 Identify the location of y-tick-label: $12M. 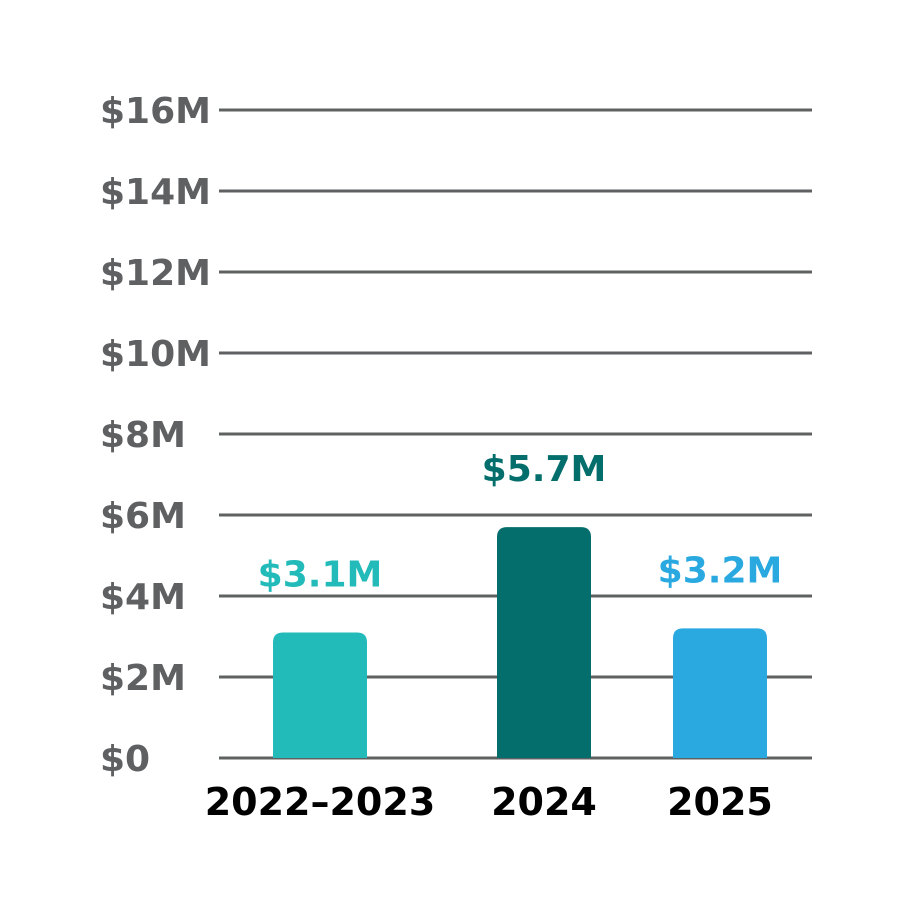
(155, 273).